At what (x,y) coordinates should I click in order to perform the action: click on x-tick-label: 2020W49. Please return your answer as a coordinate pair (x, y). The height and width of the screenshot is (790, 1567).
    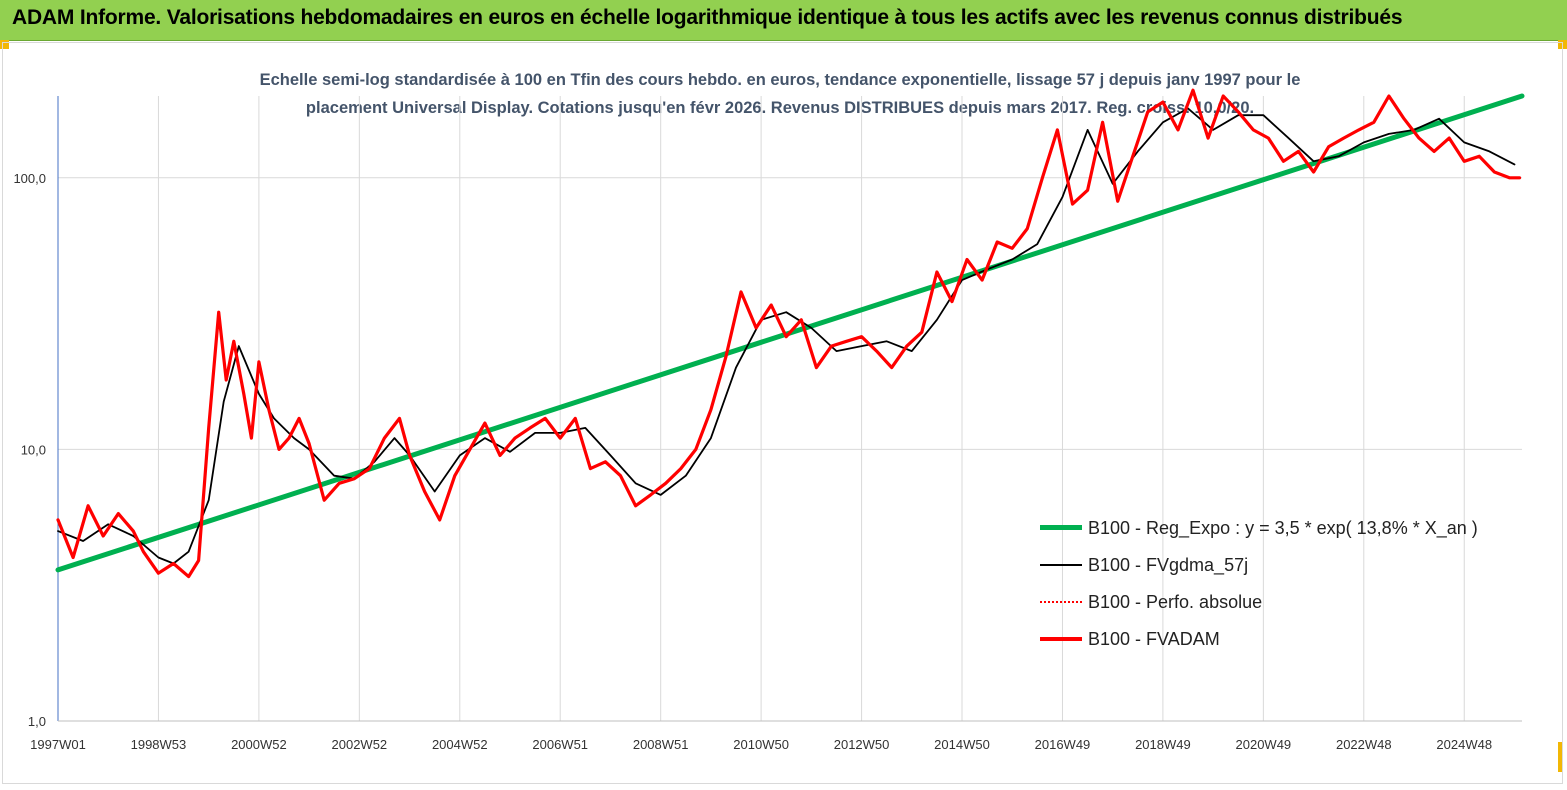
    Looking at the image, I should click on (1264, 744).